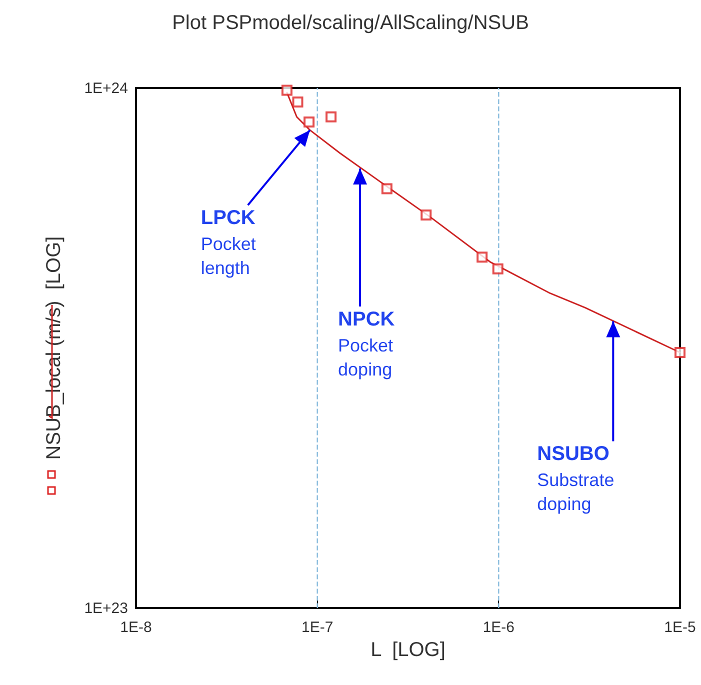 This screenshot has width=701, height=685. What do you see at coordinates (575, 478) in the screenshot?
I see `annotation: NSUBO Substrate doping` at bounding box center [575, 478].